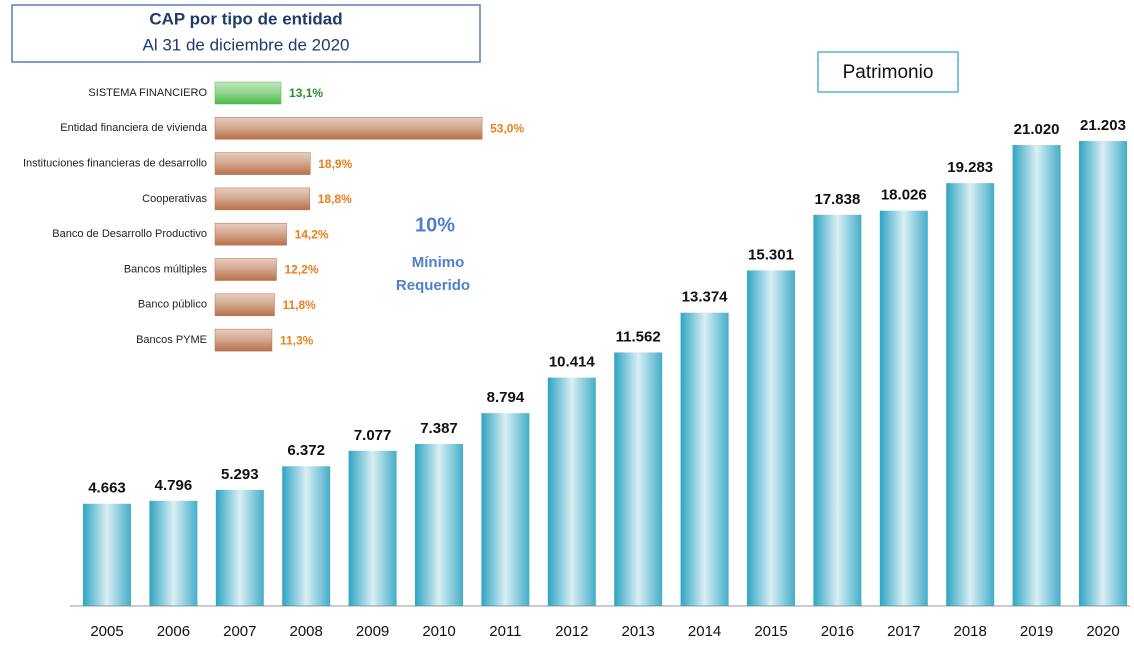  What do you see at coordinates (572, 362) in the screenshot?
I see `value-label: 10.414` at bounding box center [572, 362].